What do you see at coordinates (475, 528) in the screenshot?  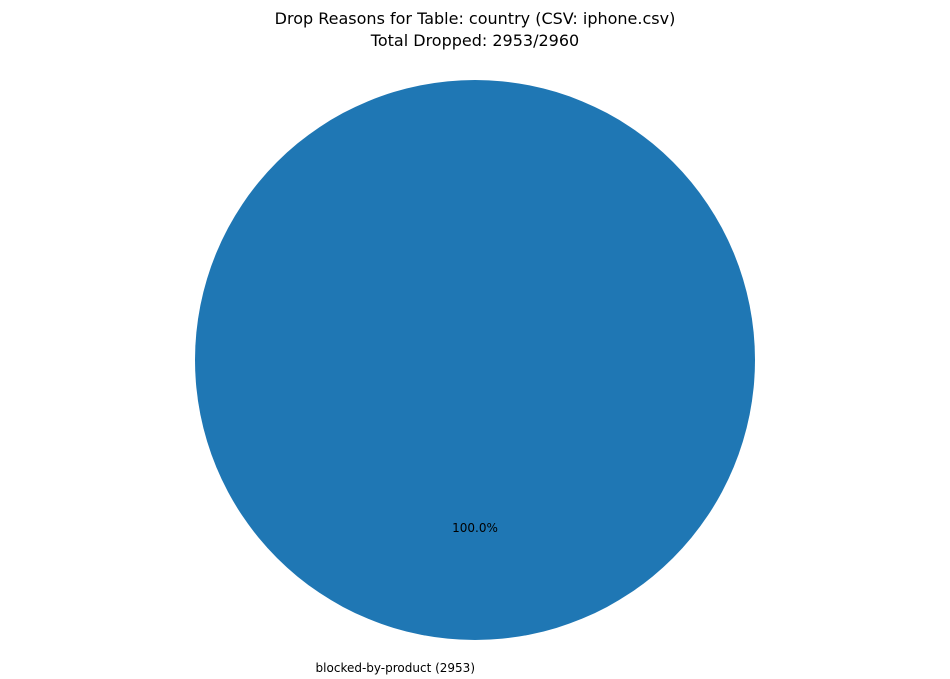 I see `slice-percent-label-0: 100.0%` at bounding box center [475, 528].